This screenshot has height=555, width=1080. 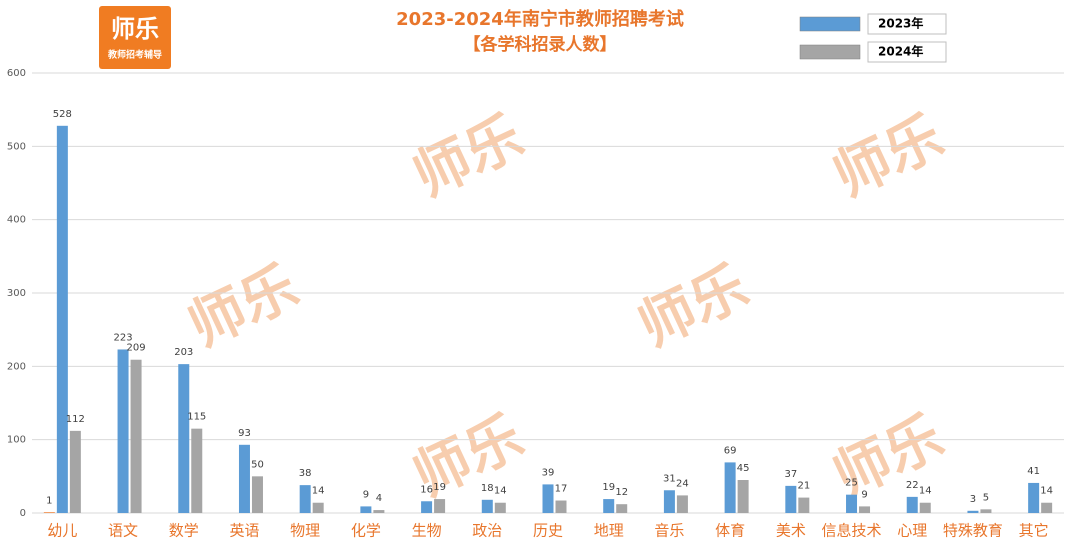 What do you see at coordinates (16, 440) in the screenshot?
I see `y-tick-label: 100` at bounding box center [16, 440].